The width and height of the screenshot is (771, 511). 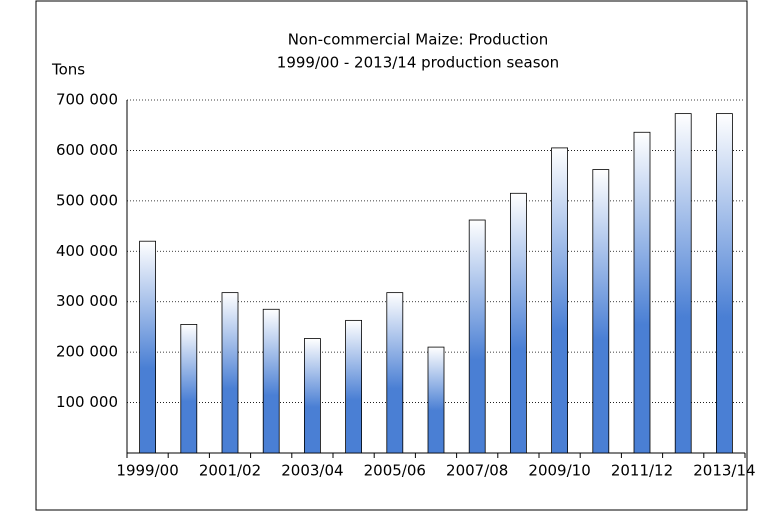 What do you see at coordinates (418, 63) in the screenshot?
I see `chart-subtitle: 1999/00 - 2013/14 production season` at bounding box center [418, 63].